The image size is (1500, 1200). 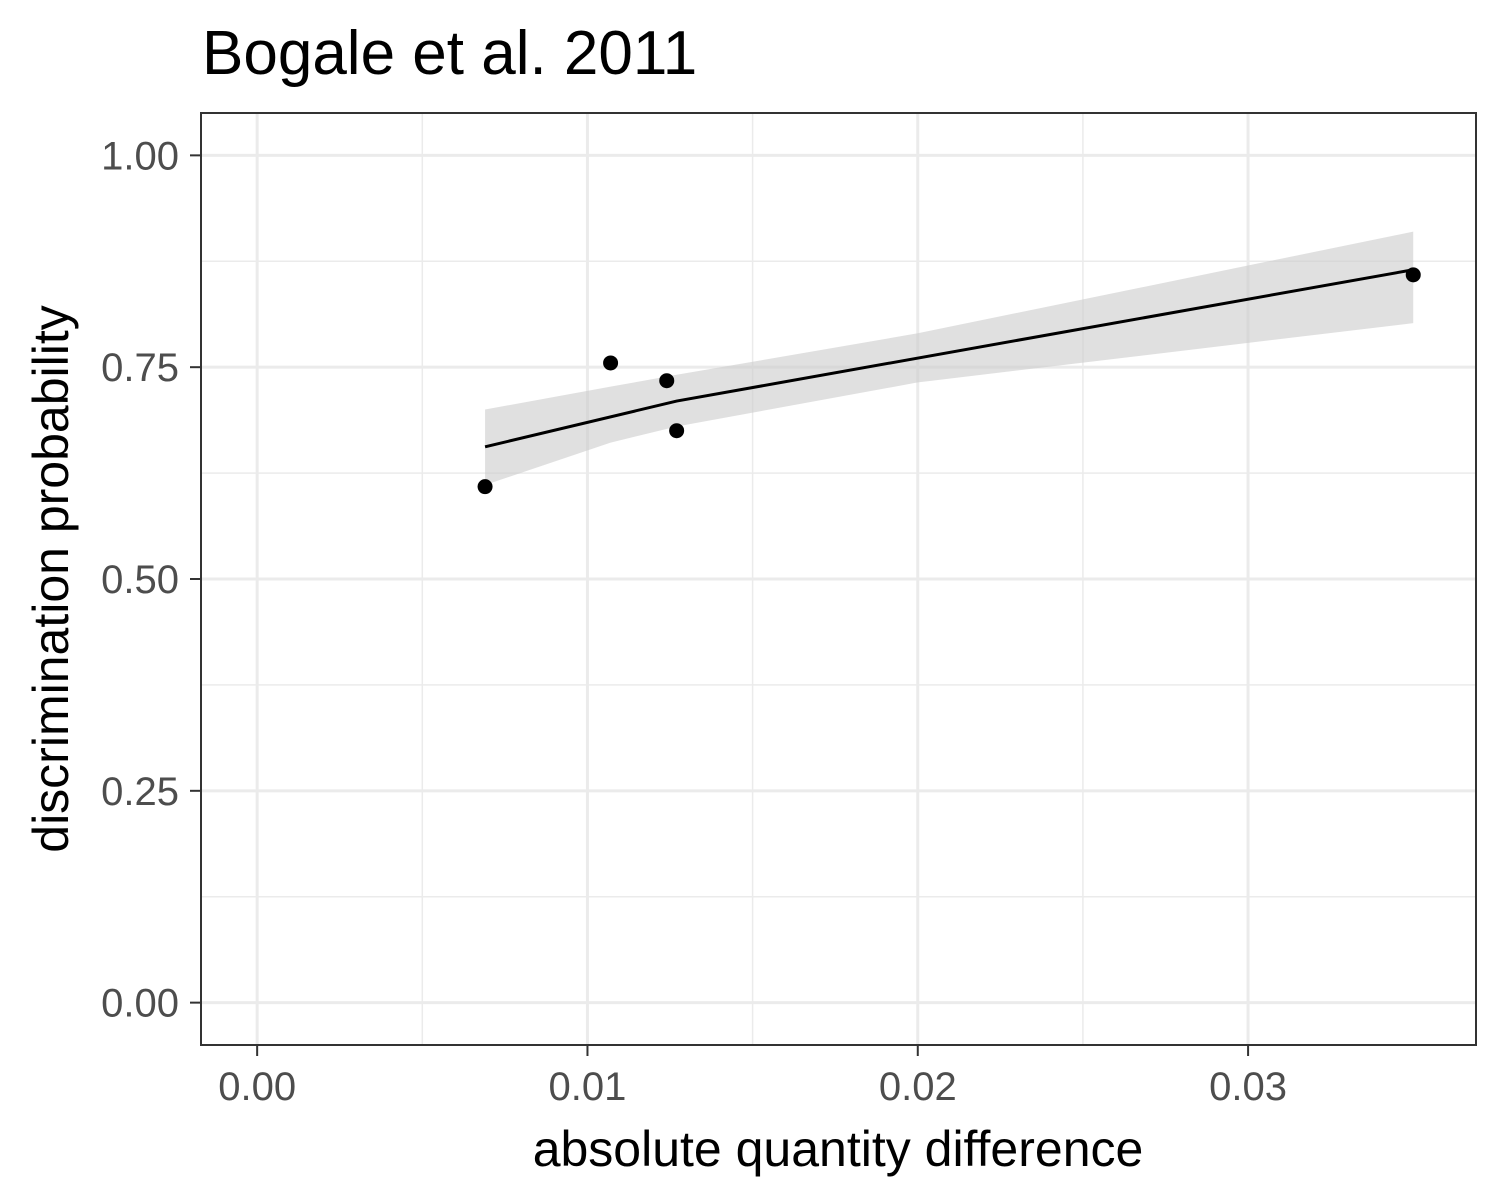 I want to click on y-tick-label: 1.00, so click(x=140, y=156).